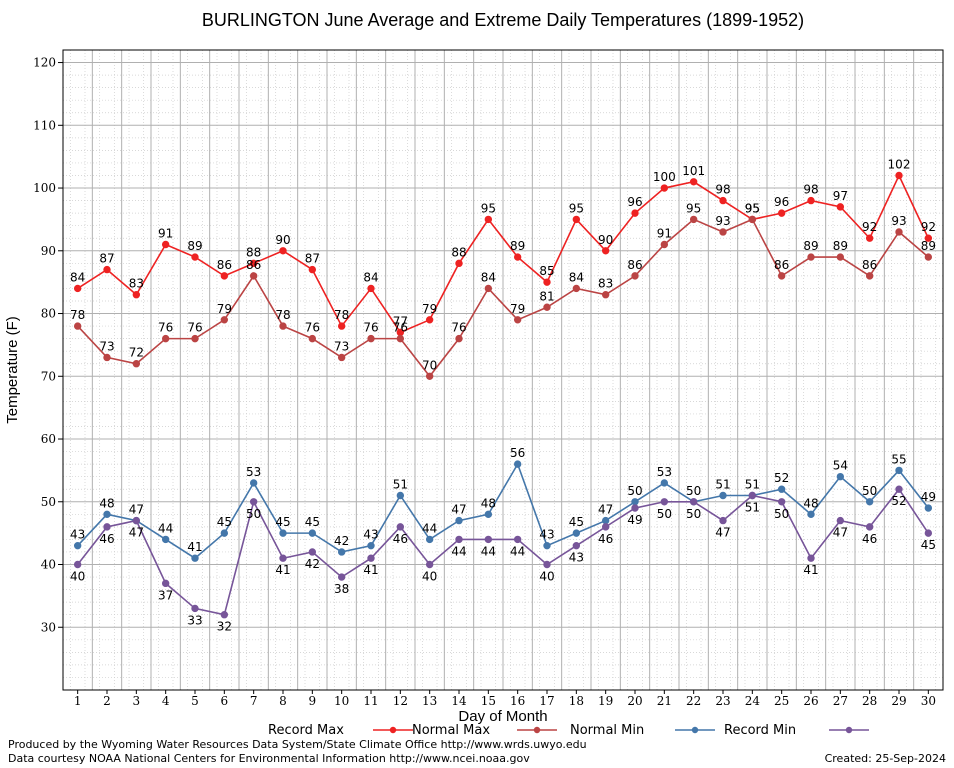 This screenshot has height=768, width=954. What do you see at coordinates (664, 472) in the screenshot?
I see `data-label: 53` at bounding box center [664, 472].